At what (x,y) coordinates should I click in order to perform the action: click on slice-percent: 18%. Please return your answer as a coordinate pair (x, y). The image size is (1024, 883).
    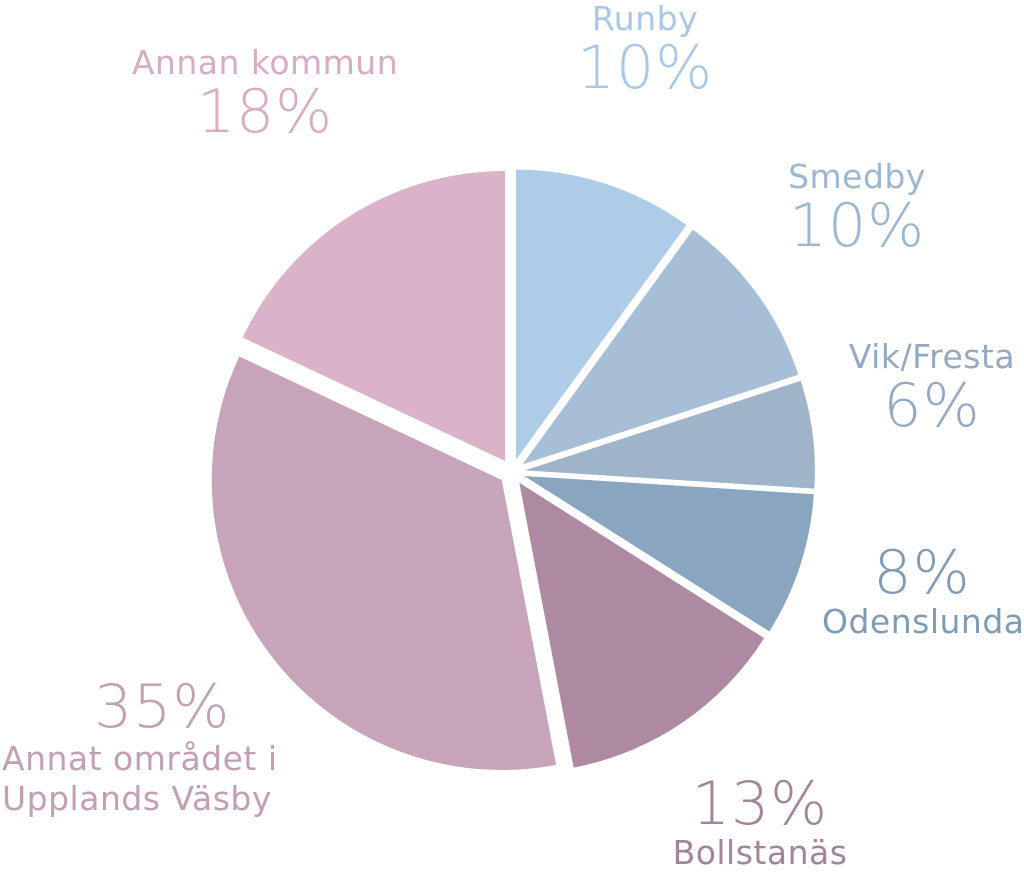
    Looking at the image, I should click on (265, 111).